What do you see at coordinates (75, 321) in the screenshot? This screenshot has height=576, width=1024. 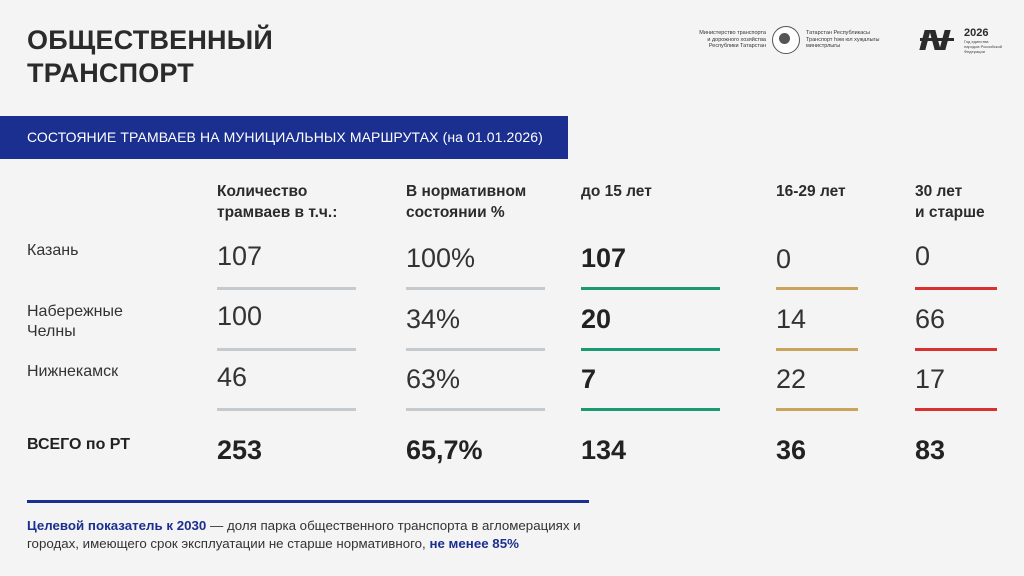 I see `row-label-naberezhnye-chelny: Набережные Челны` at bounding box center [75, 321].